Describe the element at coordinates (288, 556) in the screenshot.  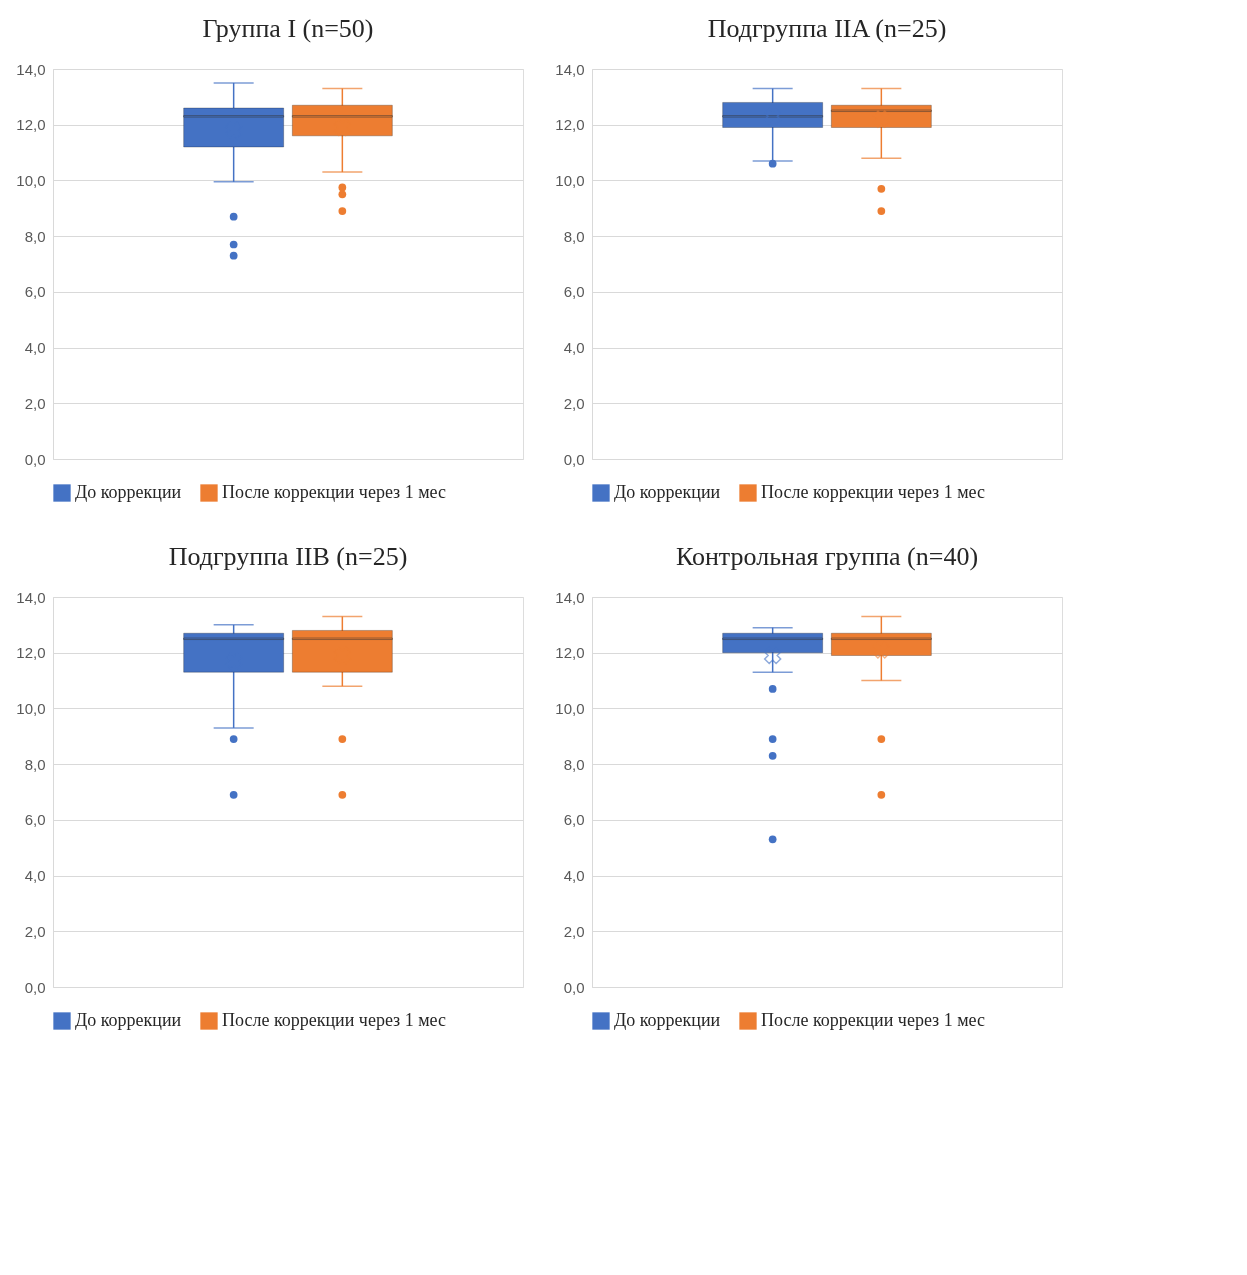
I see `chart-title: Подгруппа IIB (n=25)` at that location.